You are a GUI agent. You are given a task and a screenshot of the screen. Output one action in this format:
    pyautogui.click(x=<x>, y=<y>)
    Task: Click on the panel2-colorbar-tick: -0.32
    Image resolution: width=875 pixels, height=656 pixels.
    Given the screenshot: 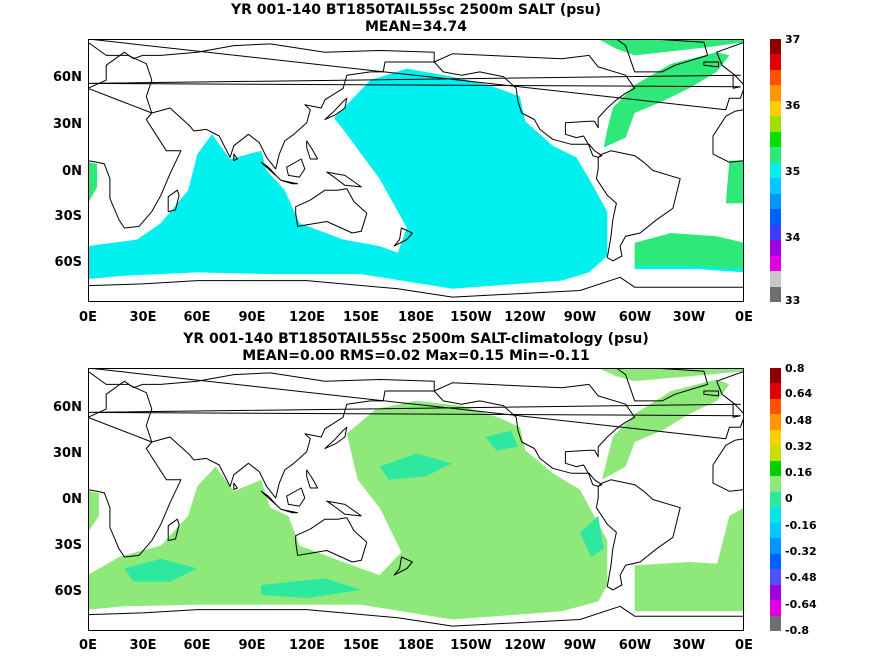 What is the action you would take?
    pyautogui.click(x=801, y=551)
    